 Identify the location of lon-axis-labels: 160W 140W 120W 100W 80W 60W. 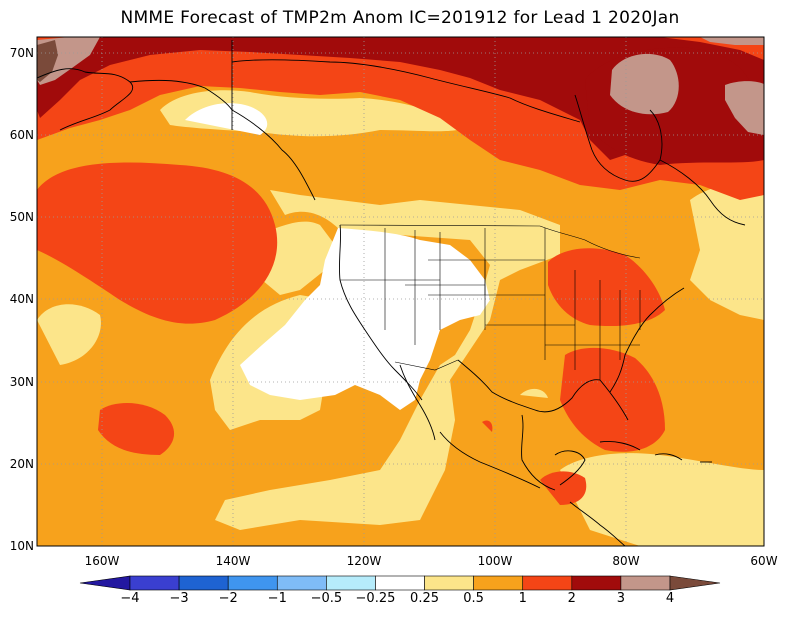
(431, 561).